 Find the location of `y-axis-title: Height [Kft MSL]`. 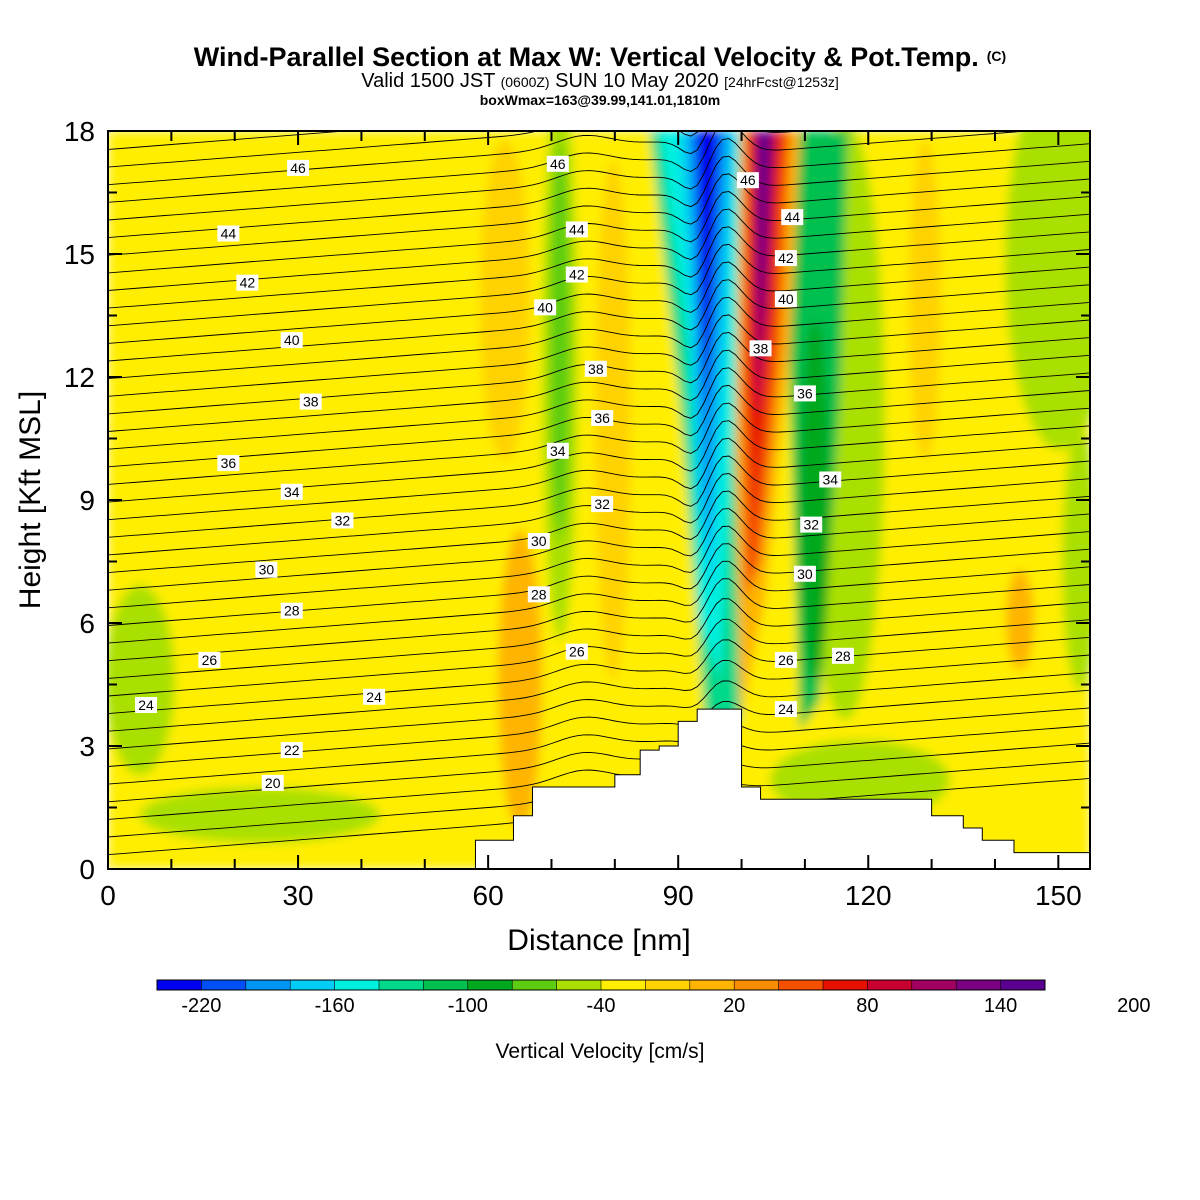

y-axis-title: Height [Kft MSL] is located at coordinates (30, 500).